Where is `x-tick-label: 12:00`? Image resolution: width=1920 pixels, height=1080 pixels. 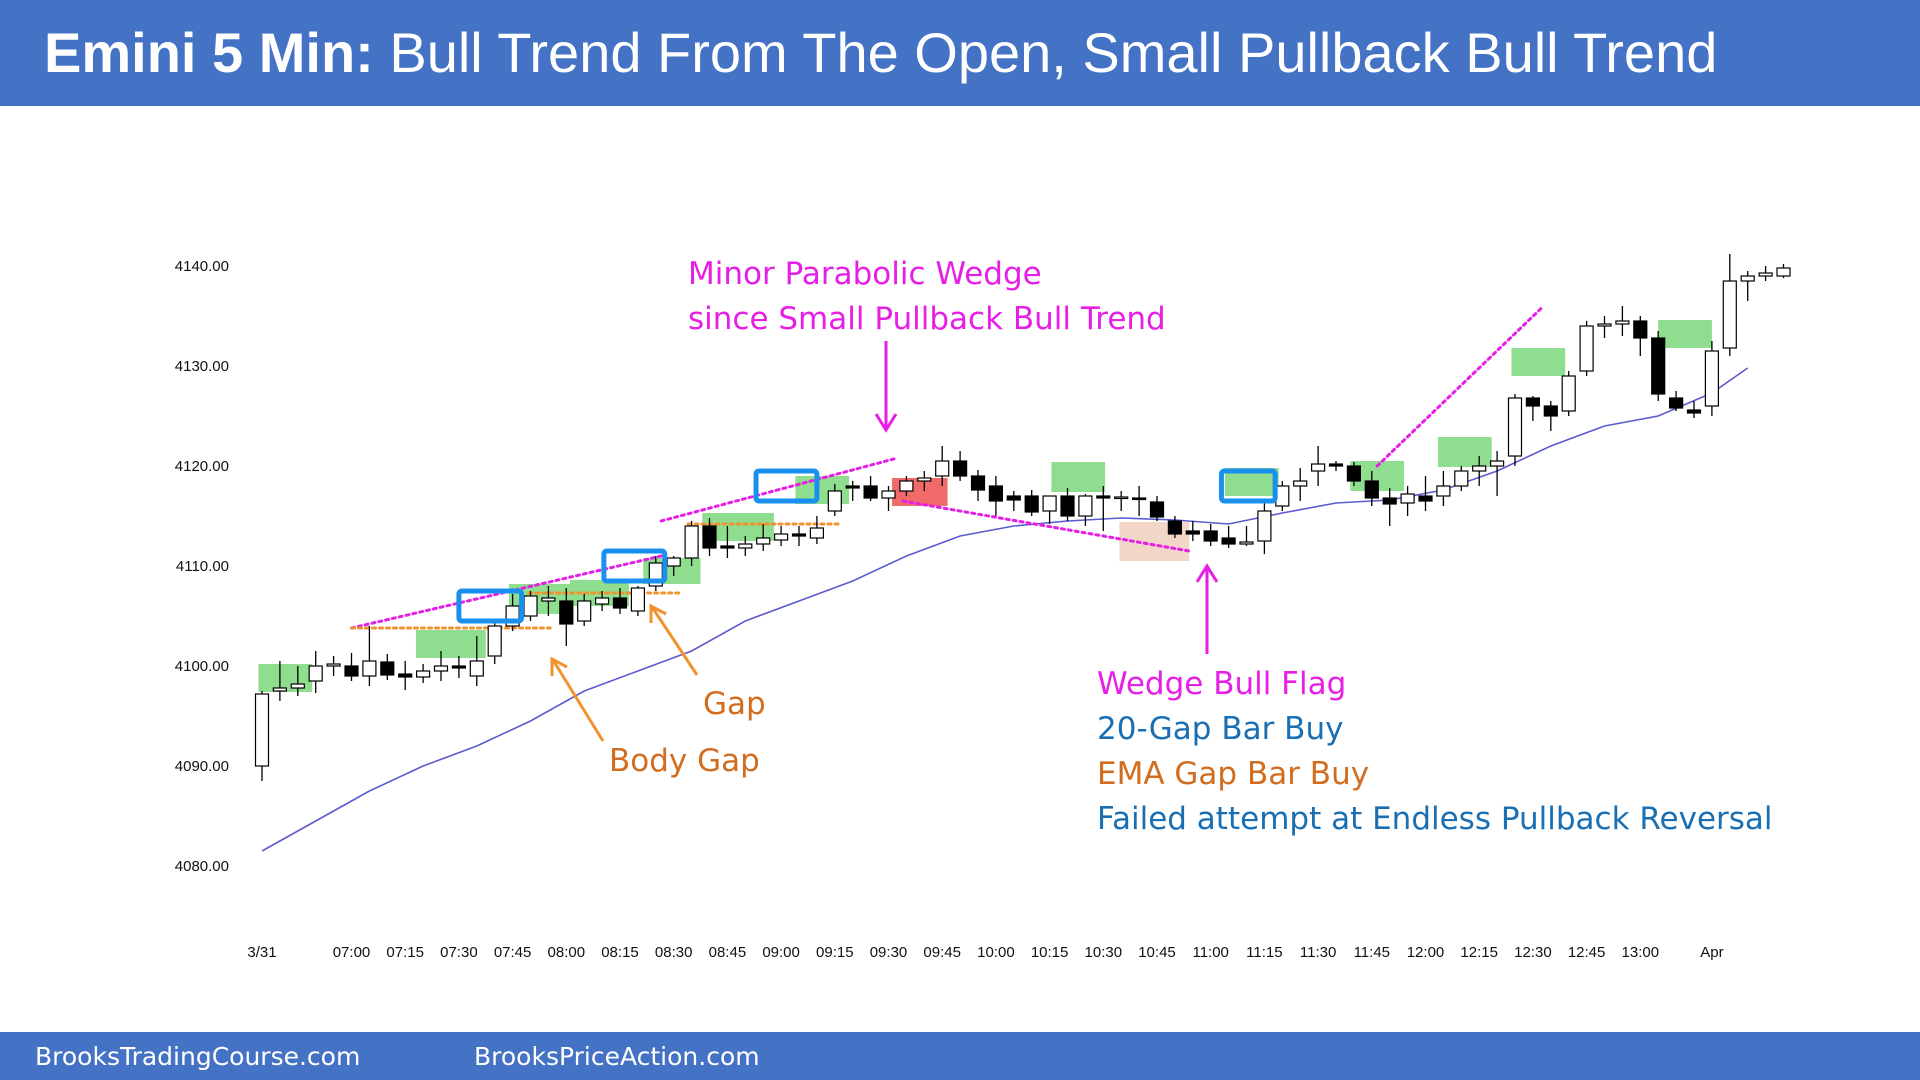
x-tick-label: 12:00 is located at coordinates (1426, 952).